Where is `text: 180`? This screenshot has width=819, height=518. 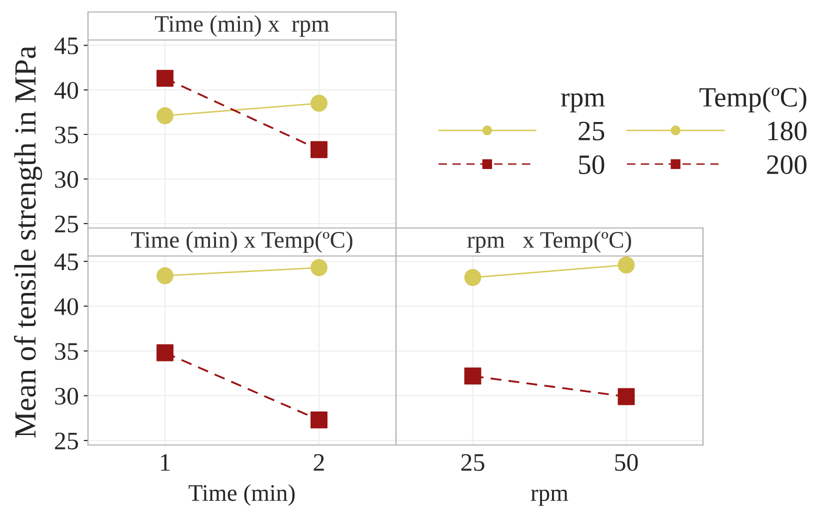 text: 180 is located at coordinates (787, 131).